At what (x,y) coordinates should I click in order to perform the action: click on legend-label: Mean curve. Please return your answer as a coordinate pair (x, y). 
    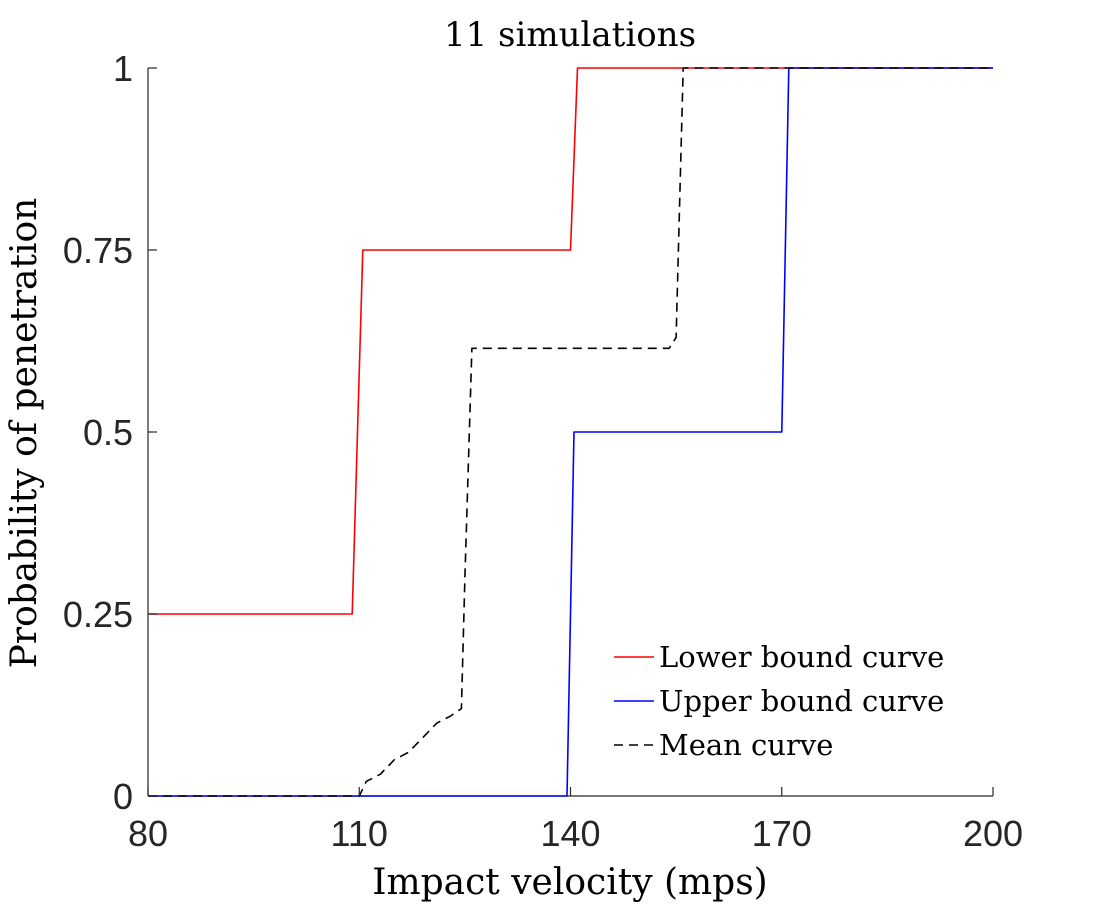
    Looking at the image, I should click on (746, 745).